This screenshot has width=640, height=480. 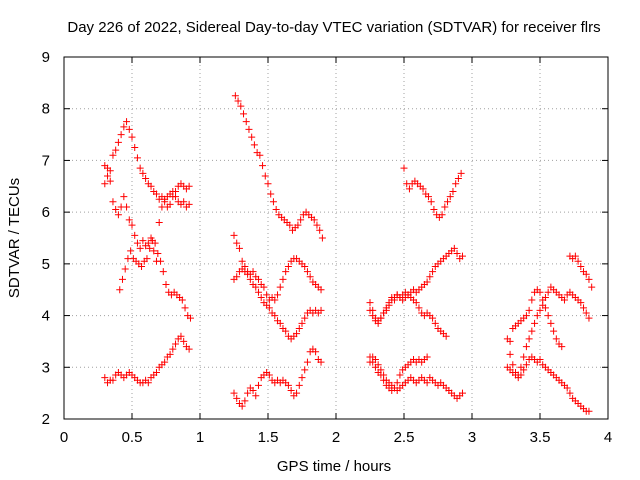 I want to click on x-tick-label: 1, so click(x=200, y=437).